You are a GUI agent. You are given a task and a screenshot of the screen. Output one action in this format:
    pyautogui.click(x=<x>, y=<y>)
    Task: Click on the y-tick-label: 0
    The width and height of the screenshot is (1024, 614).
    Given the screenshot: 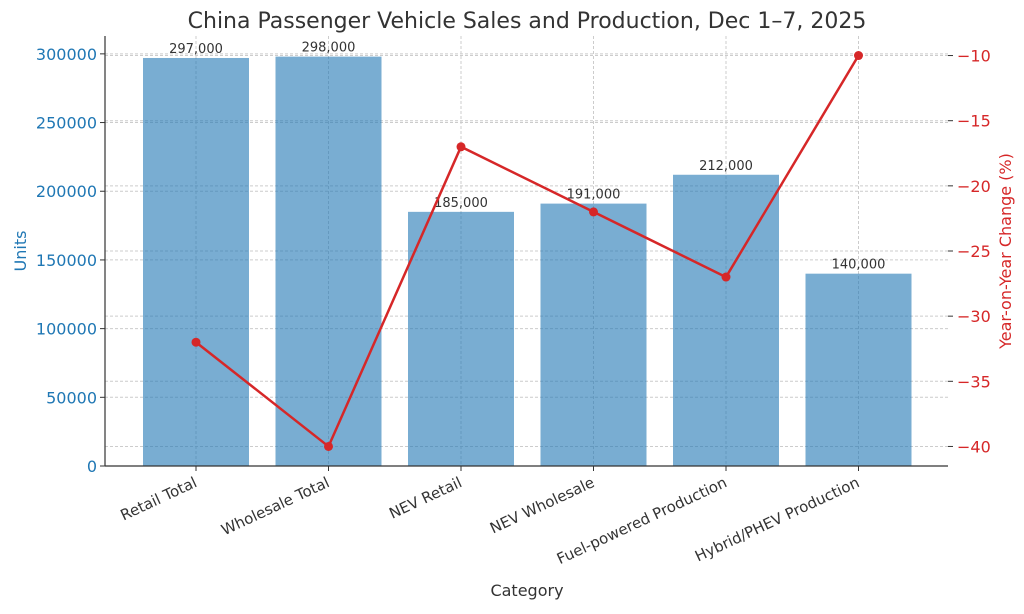 What is the action you would take?
    pyautogui.click(x=92, y=466)
    